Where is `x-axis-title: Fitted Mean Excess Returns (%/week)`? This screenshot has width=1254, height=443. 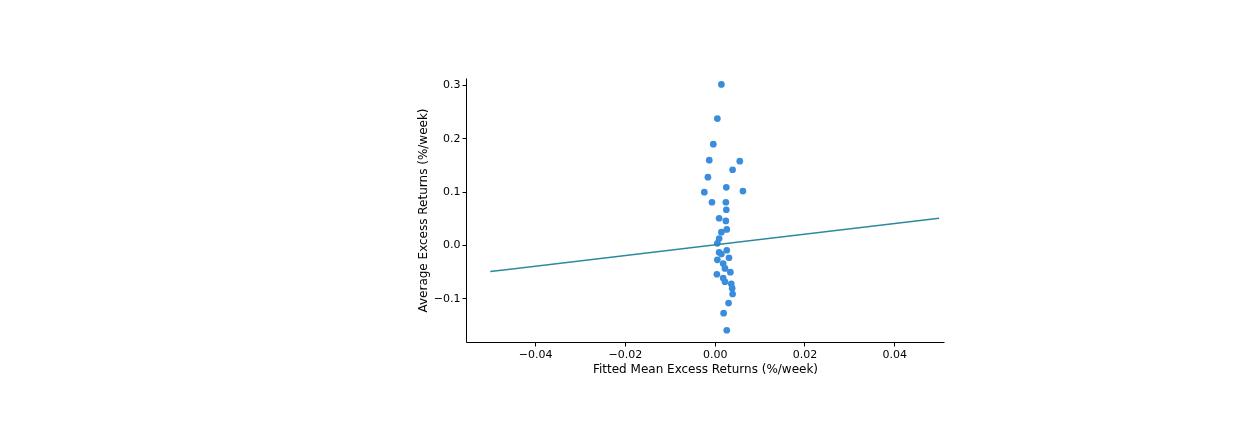 x-axis-title: Fitted Mean Excess Returns (%/week) is located at coordinates (705, 368).